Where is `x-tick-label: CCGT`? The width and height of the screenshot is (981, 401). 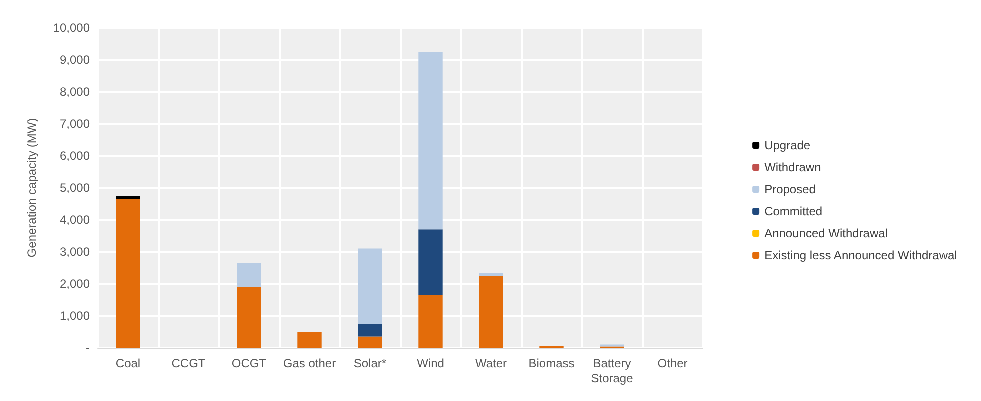 x-tick-label: CCGT is located at coordinates (189, 363).